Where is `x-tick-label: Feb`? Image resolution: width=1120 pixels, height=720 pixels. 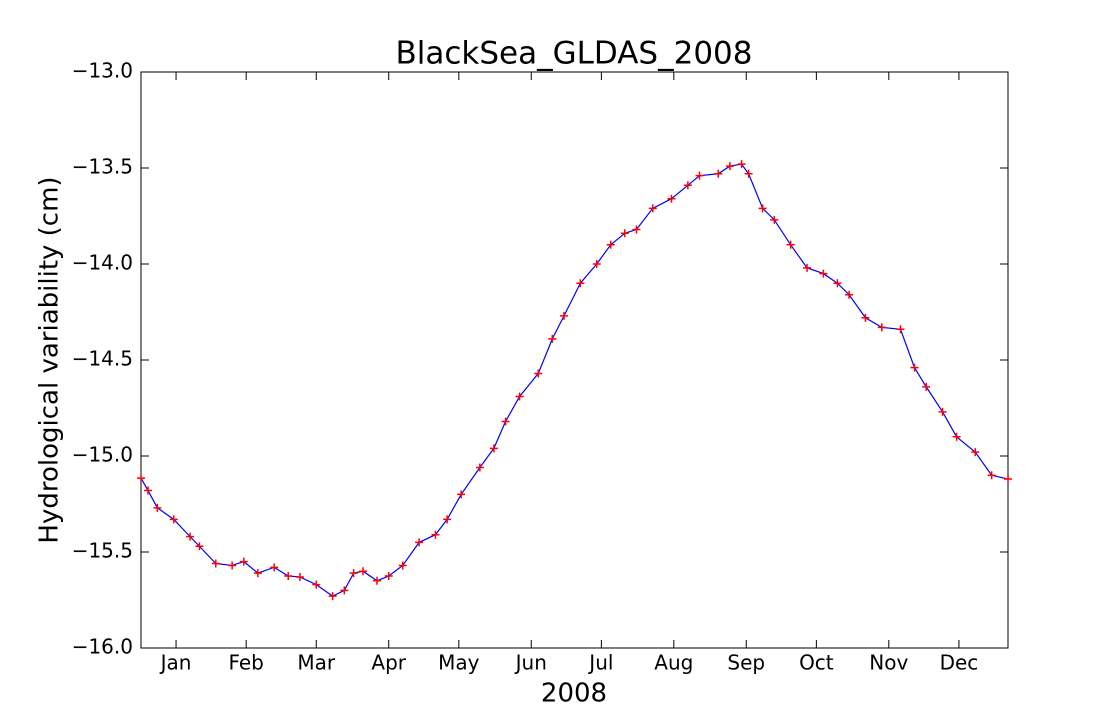
x-tick-label: Feb is located at coordinates (245, 663).